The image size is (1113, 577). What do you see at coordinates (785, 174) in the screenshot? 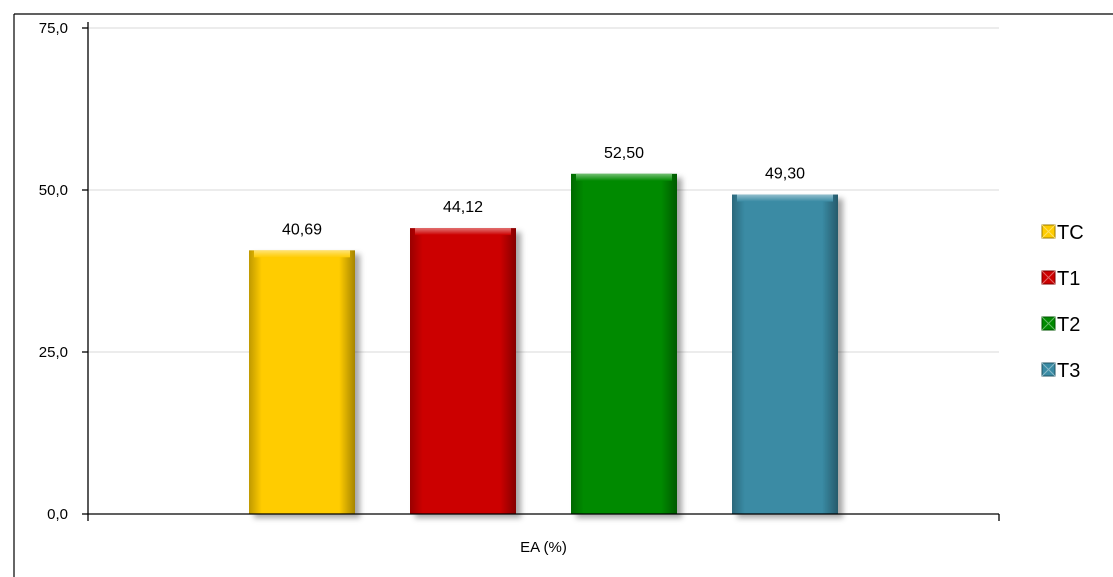
I see `data-label-t3: 49,30` at bounding box center [785, 174].